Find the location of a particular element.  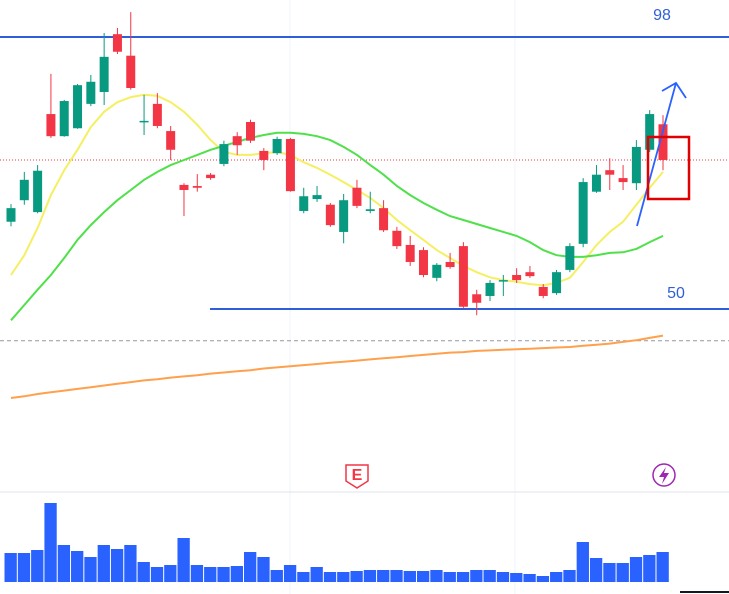

earnings-icon is located at coordinates (357, 476).